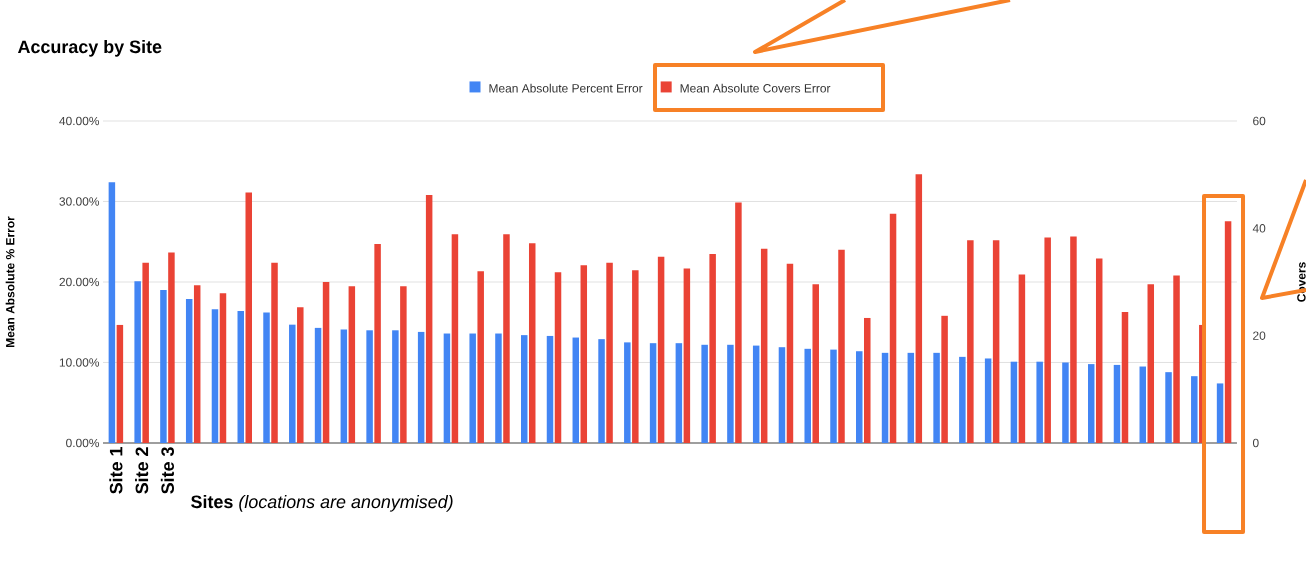 The width and height of the screenshot is (1306, 565). Describe the element at coordinates (79, 201) in the screenshot. I see `y-tick-label: 30.00%` at that location.